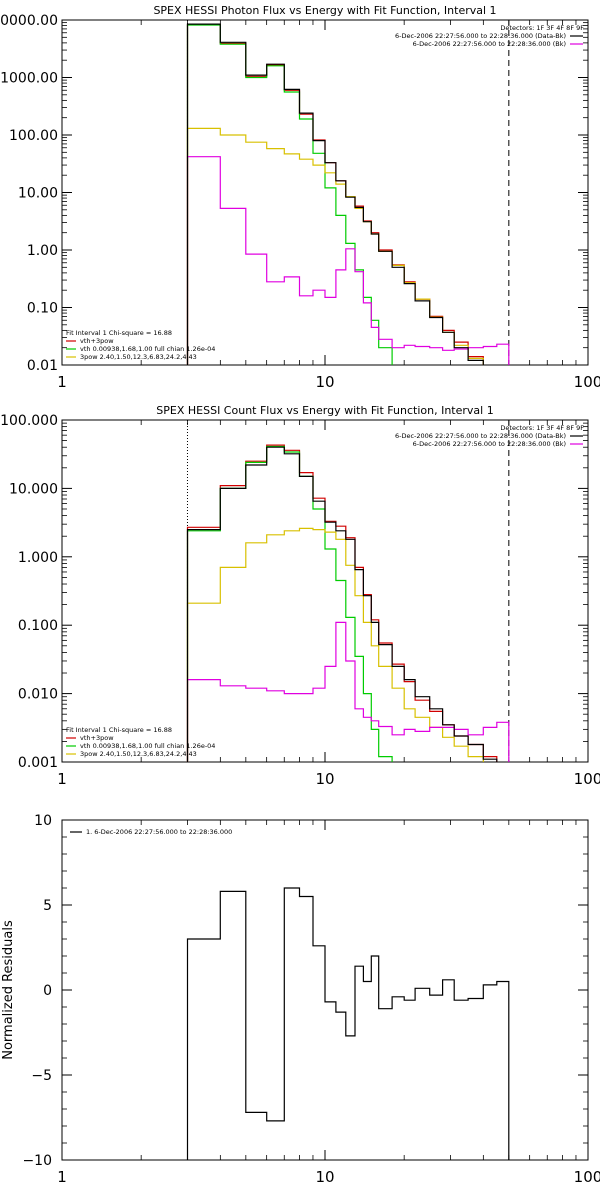  I want to click on y-tick-label: 5, so click(47, 906).